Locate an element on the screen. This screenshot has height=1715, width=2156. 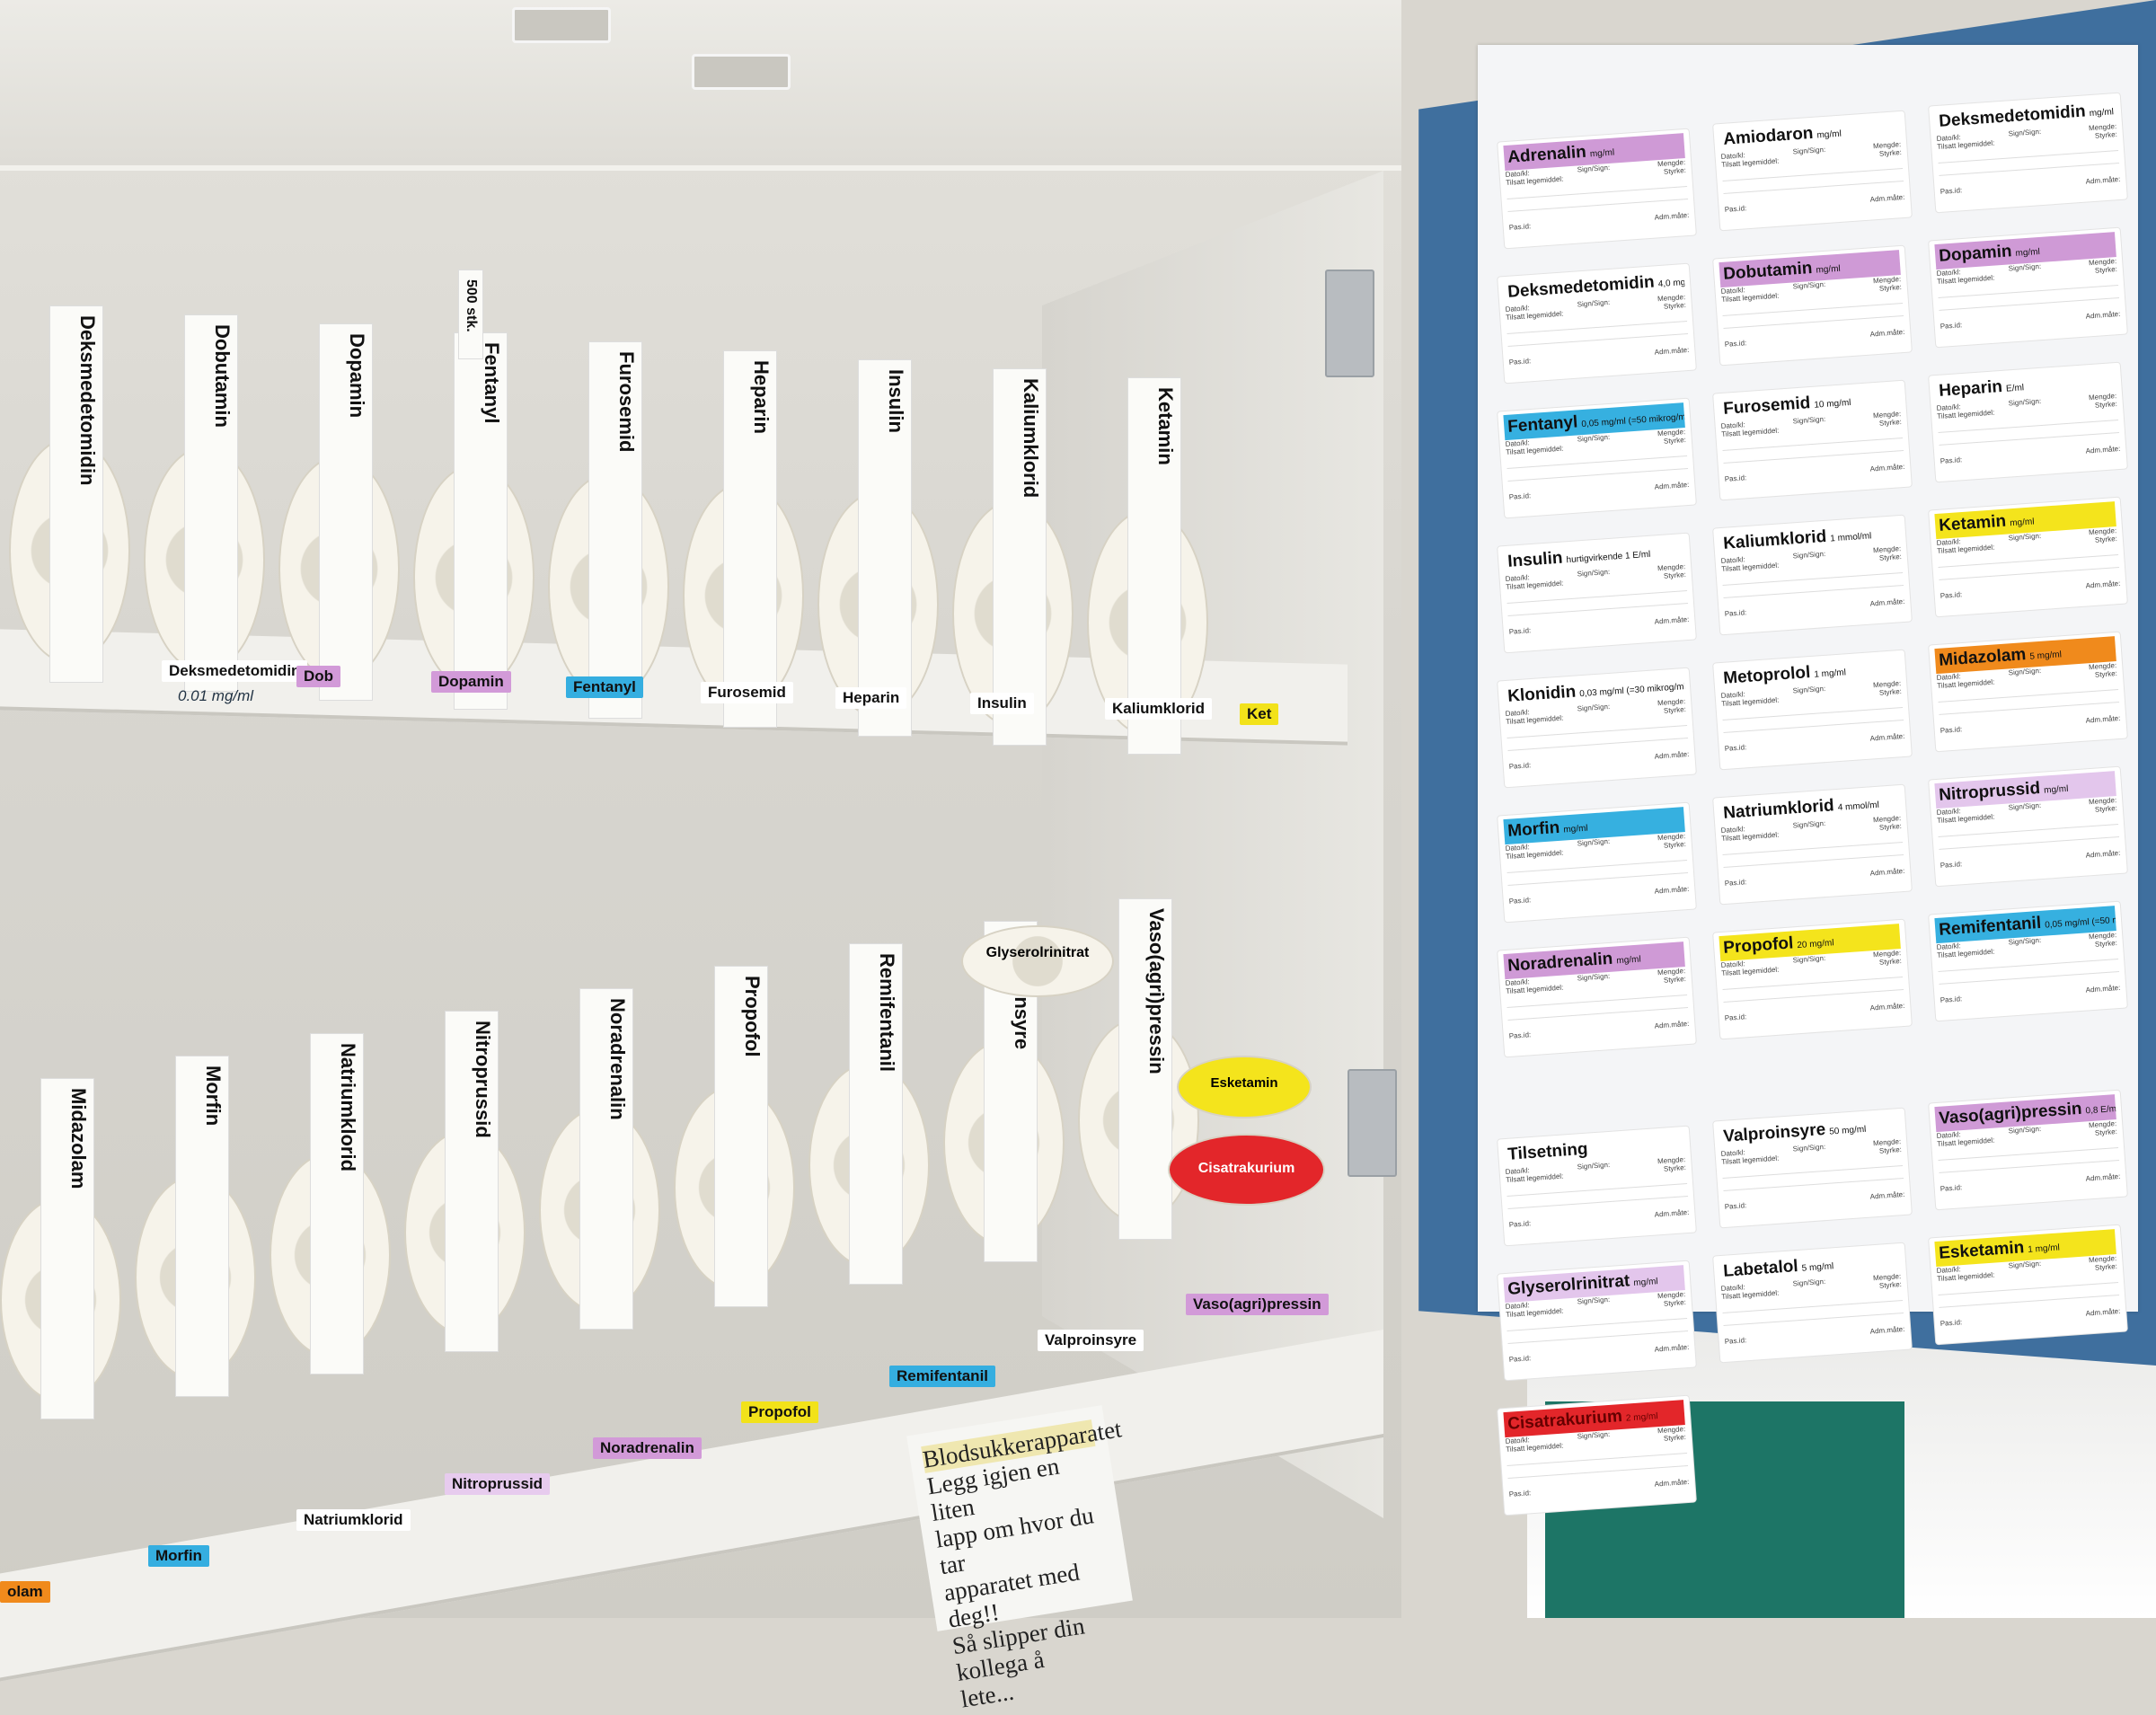
drug-concentration: 4,0 mg/ml is located at coordinates (1671, 284).